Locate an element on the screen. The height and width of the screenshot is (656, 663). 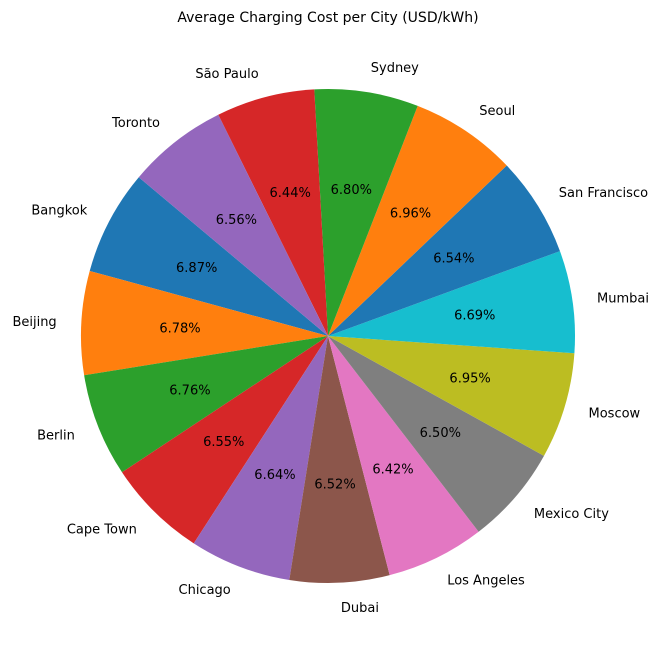
category-label-cape-town: Cape Town is located at coordinates (102, 530).